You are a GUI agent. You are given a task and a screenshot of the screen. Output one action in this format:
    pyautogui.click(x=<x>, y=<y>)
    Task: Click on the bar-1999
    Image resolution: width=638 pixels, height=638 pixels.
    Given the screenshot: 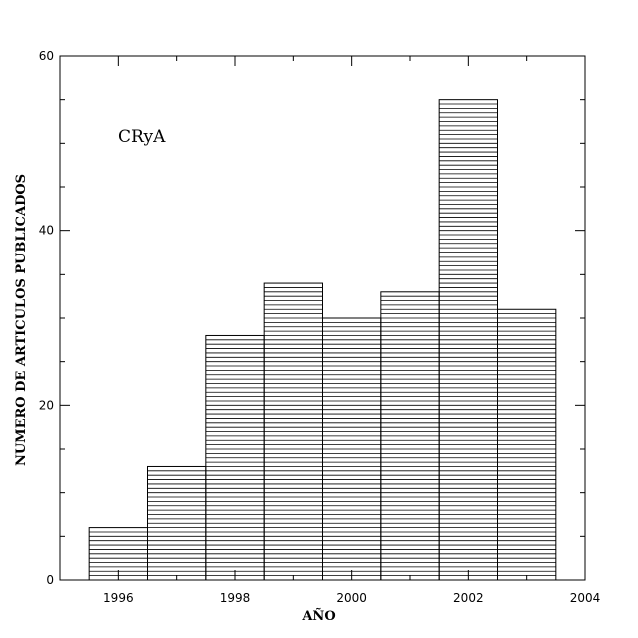 What is the action you would take?
    pyautogui.click(x=293, y=431)
    